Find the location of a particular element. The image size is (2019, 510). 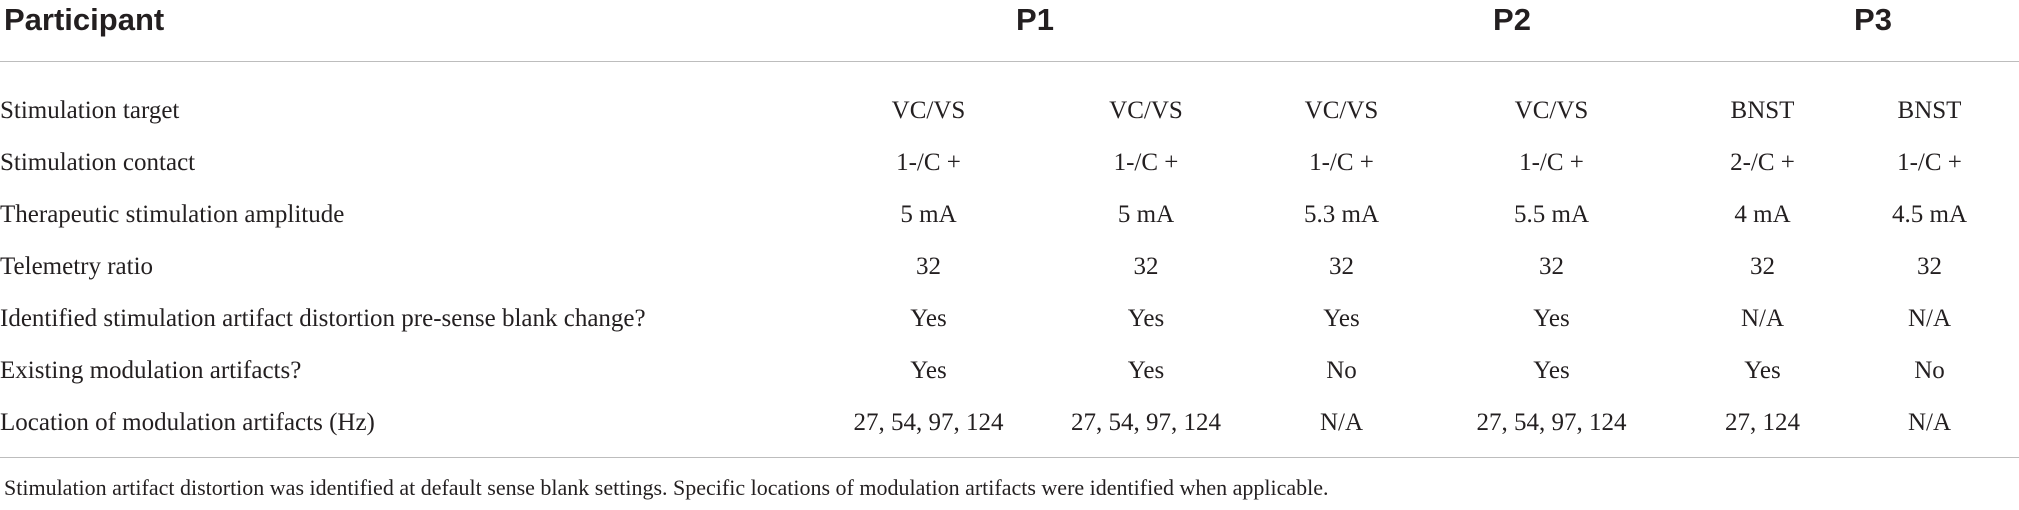

group-header-p2: P2 is located at coordinates (1512, 19).